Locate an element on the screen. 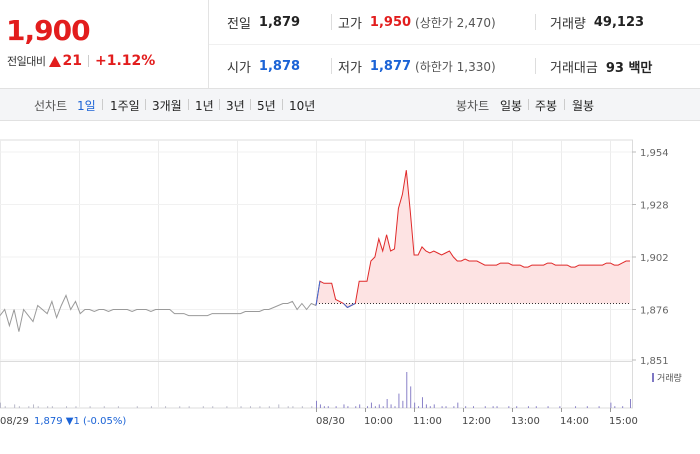 The width and height of the screenshot is (700, 454). current-price: 1,900 is located at coordinates (48, 30).